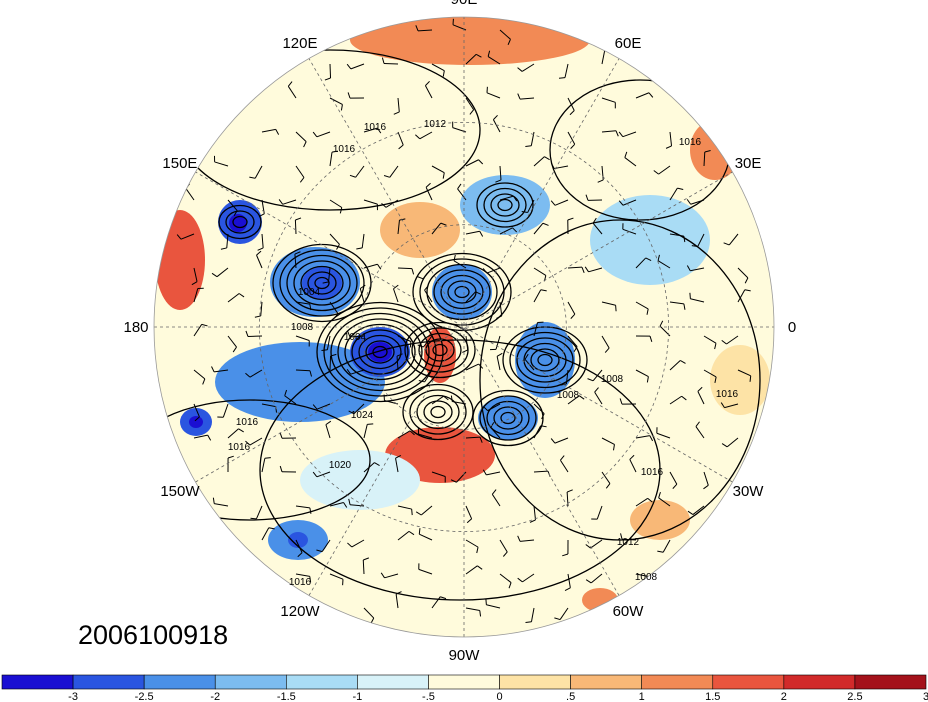 This screenshot has height=702, width=928. I want to click on contour-label-1: 1012, so click(435, 124).